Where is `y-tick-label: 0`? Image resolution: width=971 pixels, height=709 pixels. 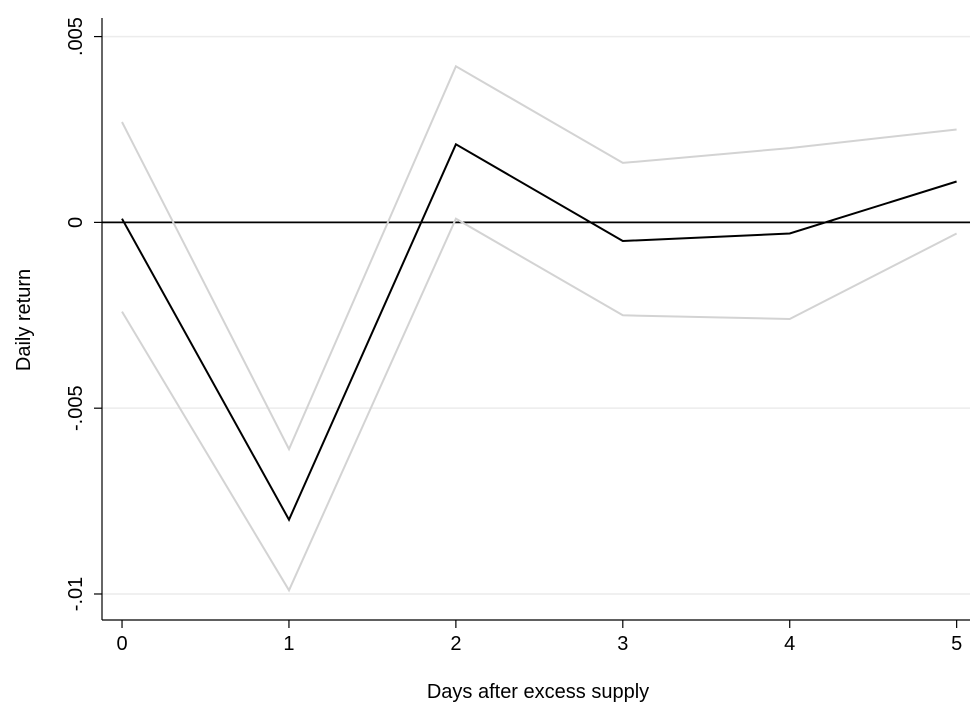
y-tick-label: 0 is located at coordinates (76, 222).